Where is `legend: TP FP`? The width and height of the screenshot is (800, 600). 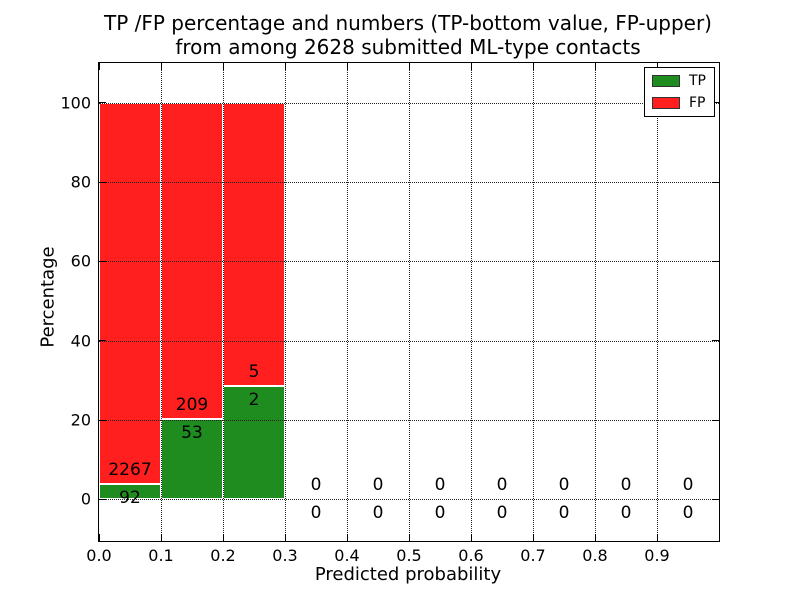 legend: TP FP is located at coordinates (679, 92).